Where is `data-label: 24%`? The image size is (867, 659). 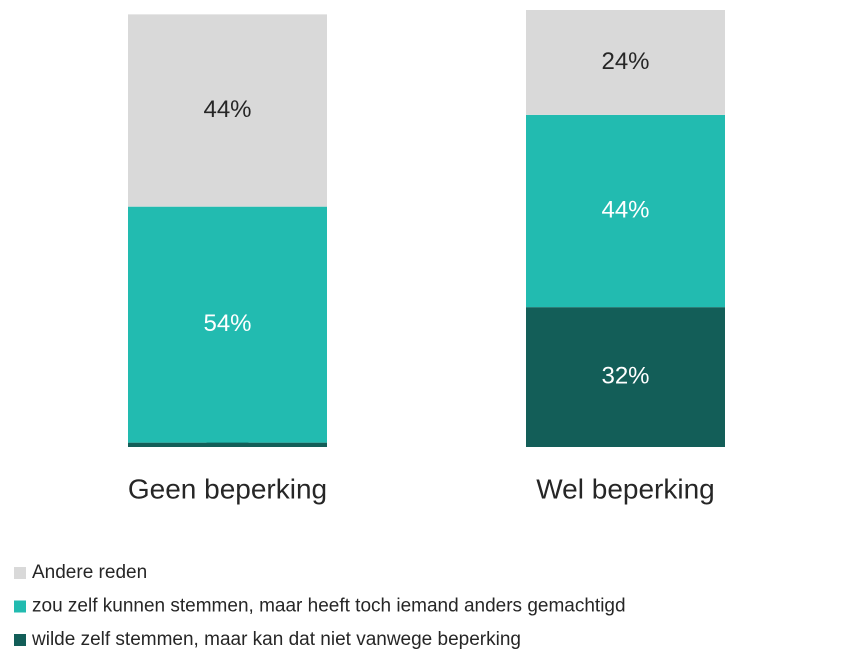
data-label: 24% is located at coordinates (625, 61).